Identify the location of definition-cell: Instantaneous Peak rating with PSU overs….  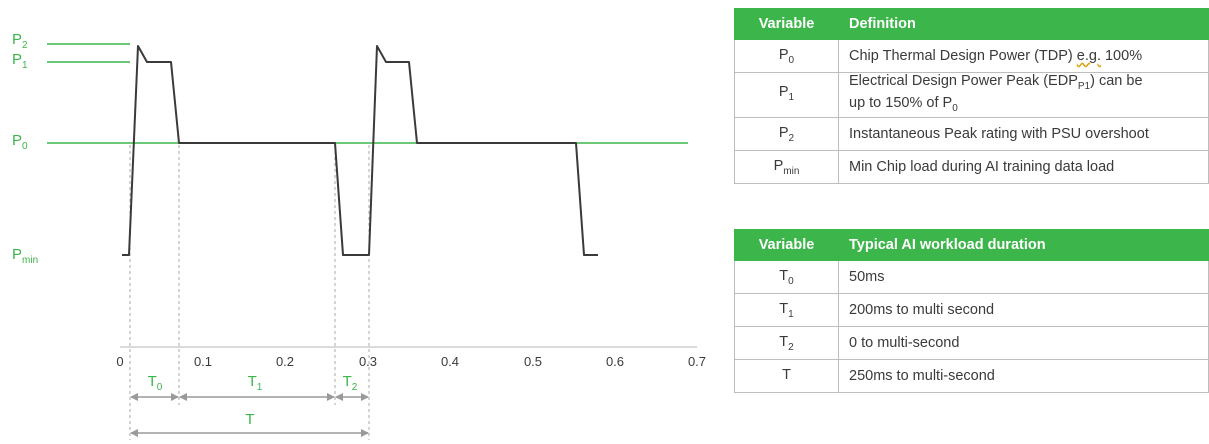
(1023, 134).